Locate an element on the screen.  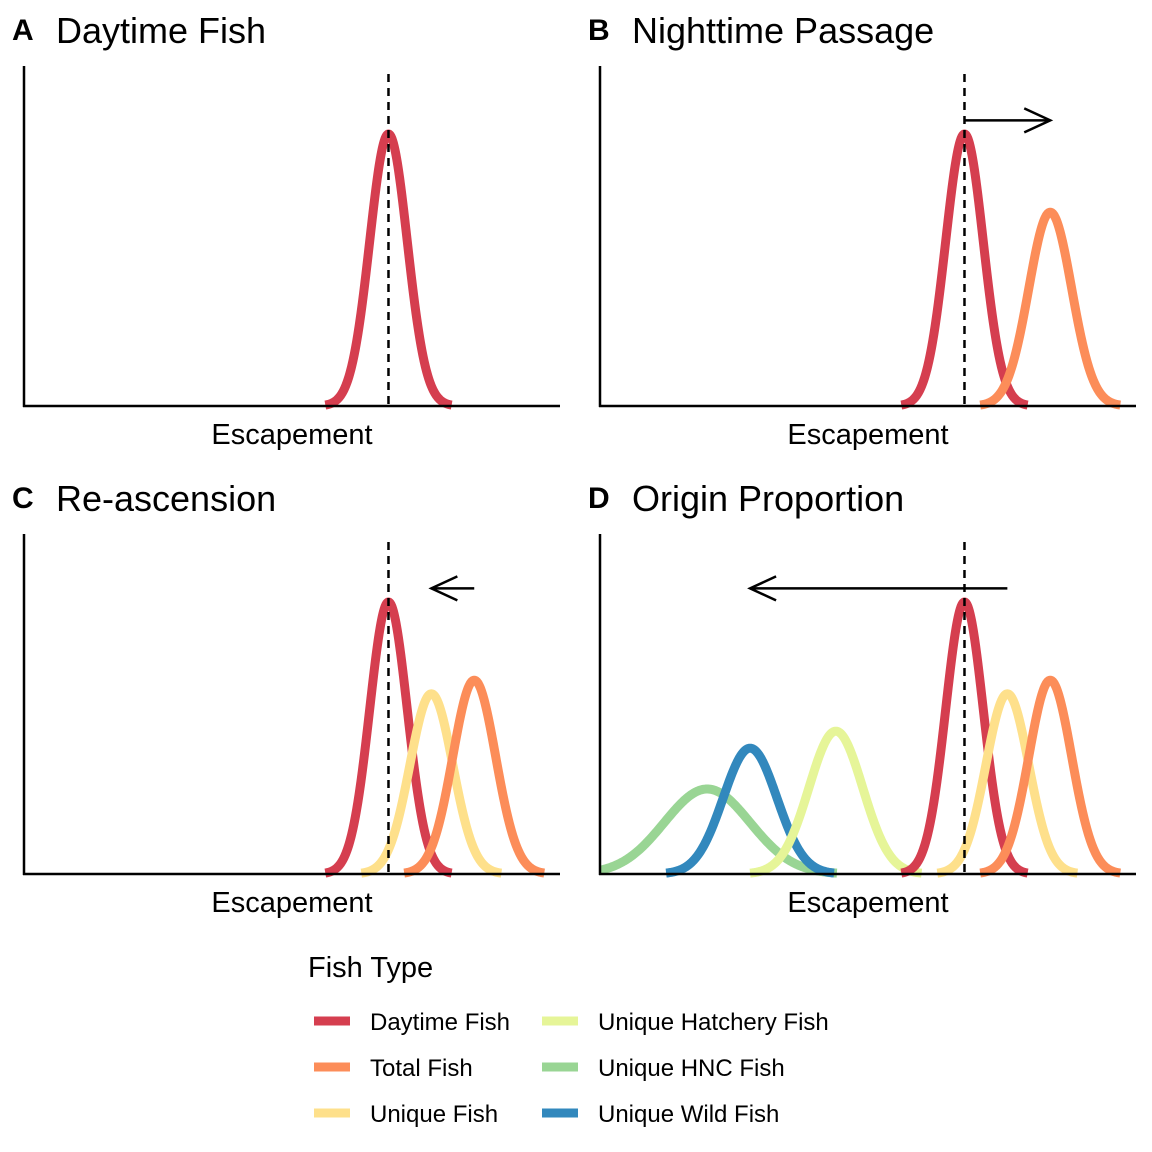
legend-label: Unique Wild Fish is located at coordinates (688, 1114).